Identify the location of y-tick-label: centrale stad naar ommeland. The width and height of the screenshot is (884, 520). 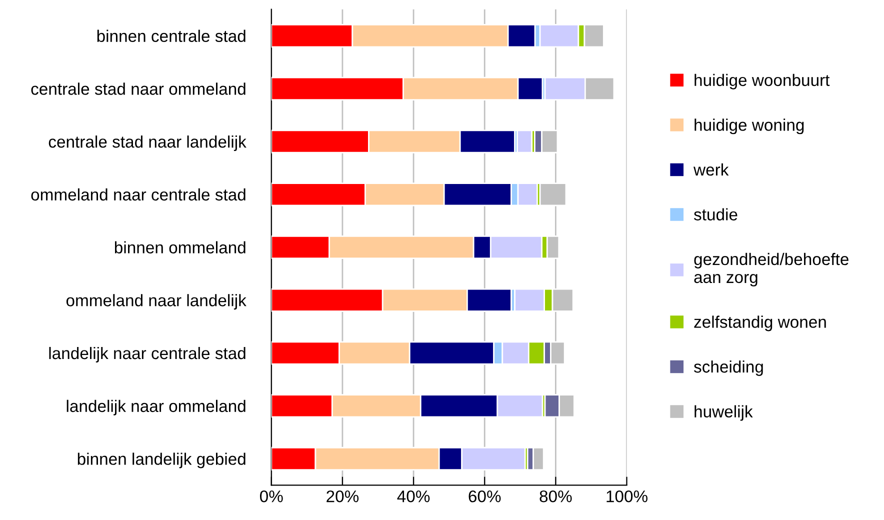
(138, 88).